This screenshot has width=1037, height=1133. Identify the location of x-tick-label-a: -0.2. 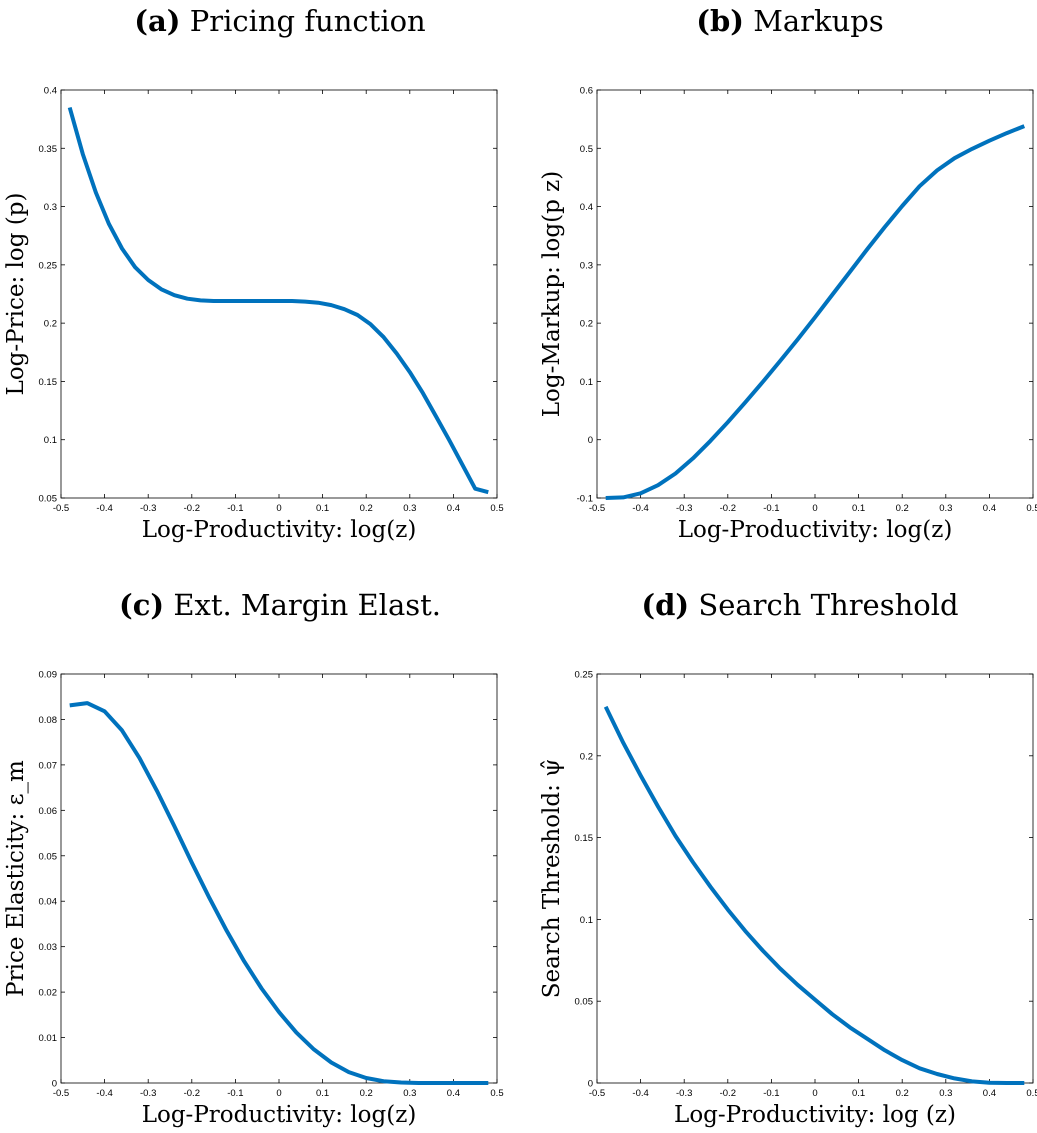
(192, 508).